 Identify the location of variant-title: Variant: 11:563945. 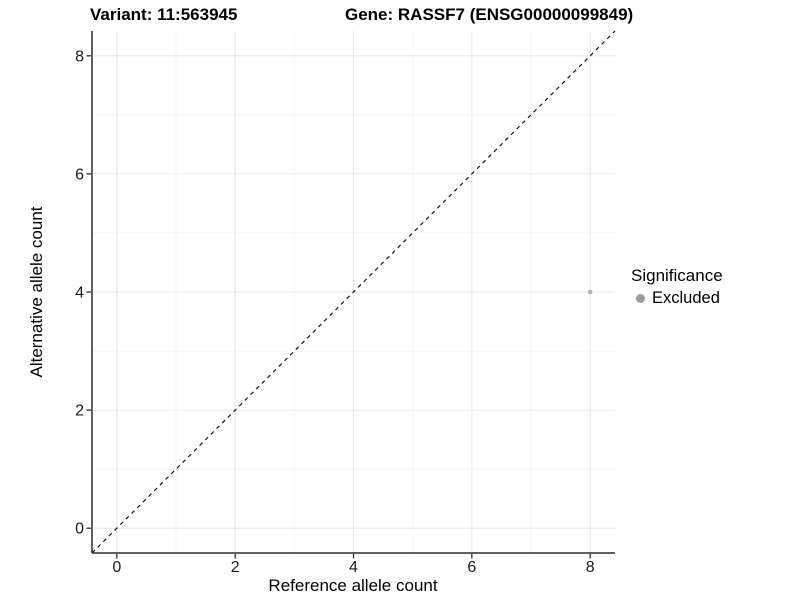
(164, 14).